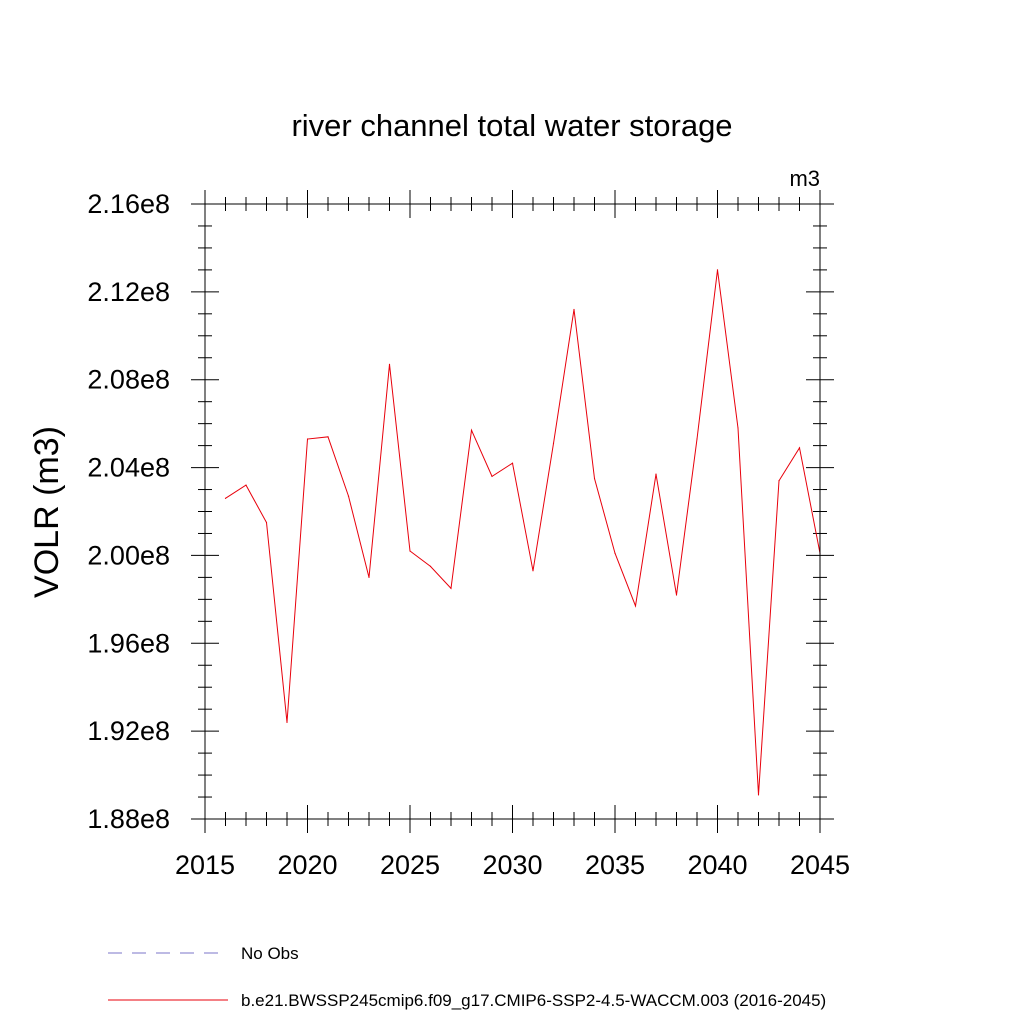  Describe the element at coordinates (307, 865) in the screenshot. I see `x-tick-label: 2020` at that location.